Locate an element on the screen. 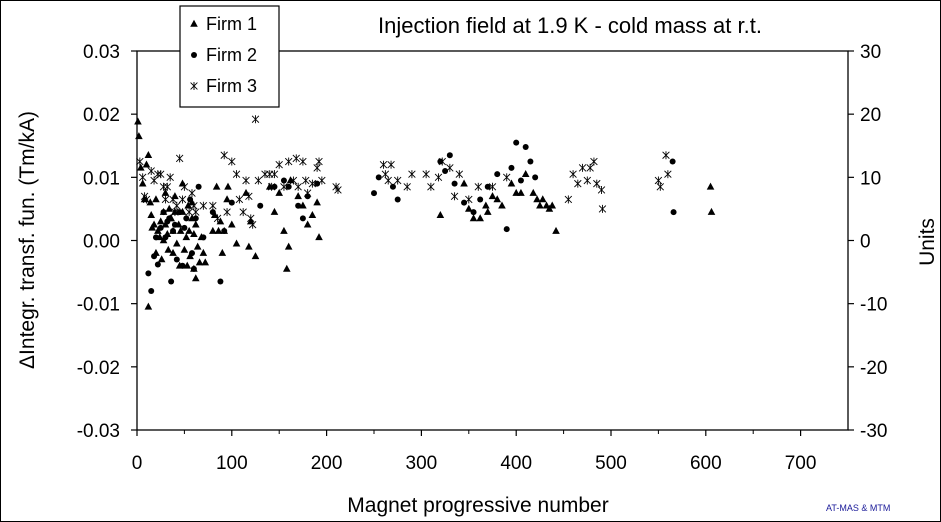 This screenshot has width=941, height=522. y-tick-labels: -0.03 -0.02 -0.01 0.00 0.01 0.02 0.03 is located at coordinates (98, 242).